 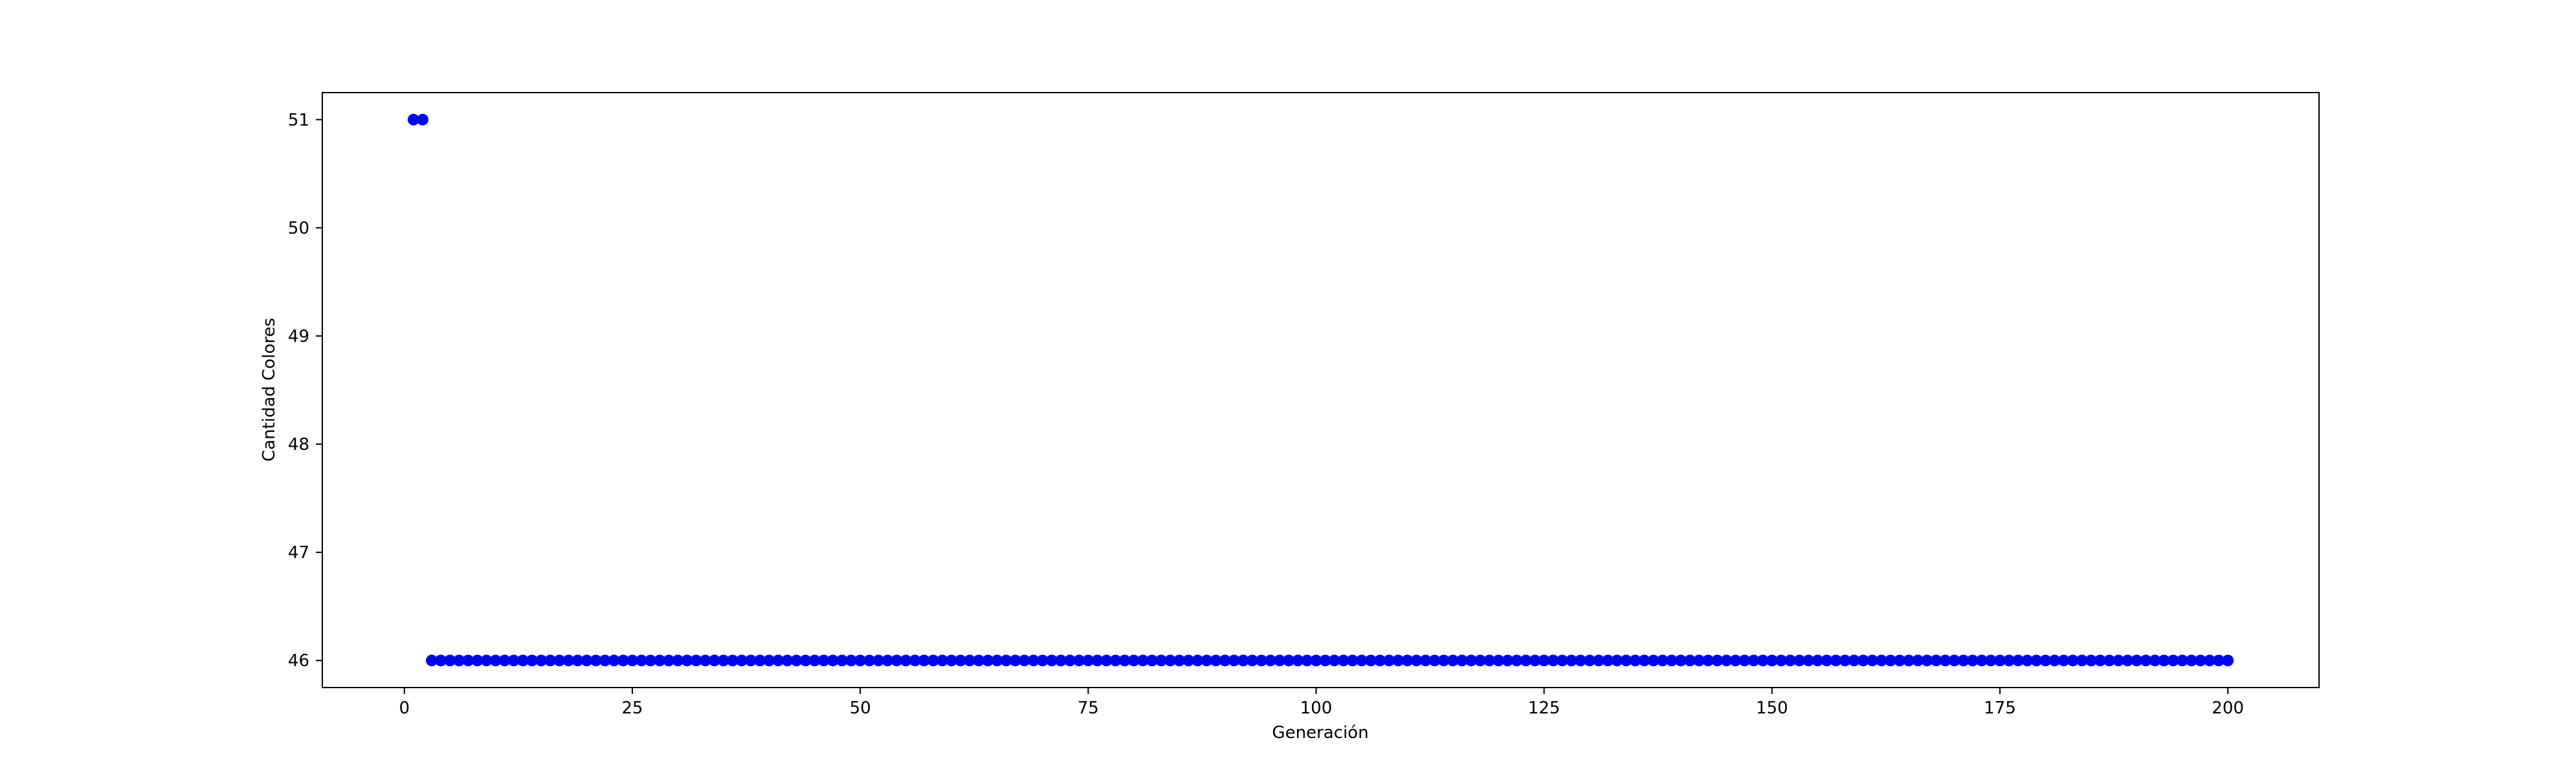 I want to click on y-tick-label: 51, so click(x=298, y=120).